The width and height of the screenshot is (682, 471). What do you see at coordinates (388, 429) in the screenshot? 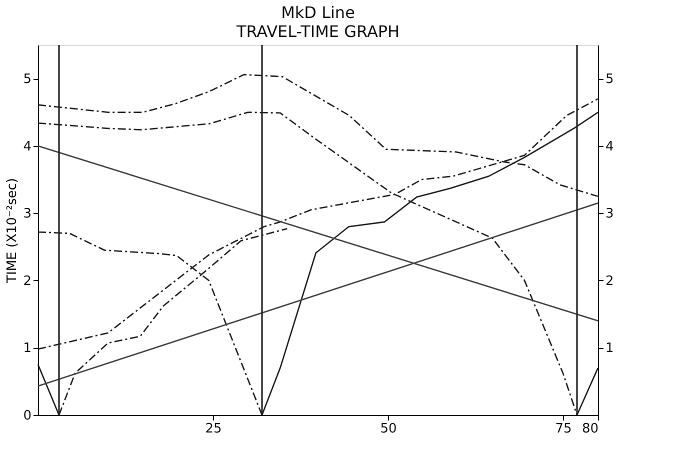
I see `x-tick-label: 50` at bounding box center [388, 429].